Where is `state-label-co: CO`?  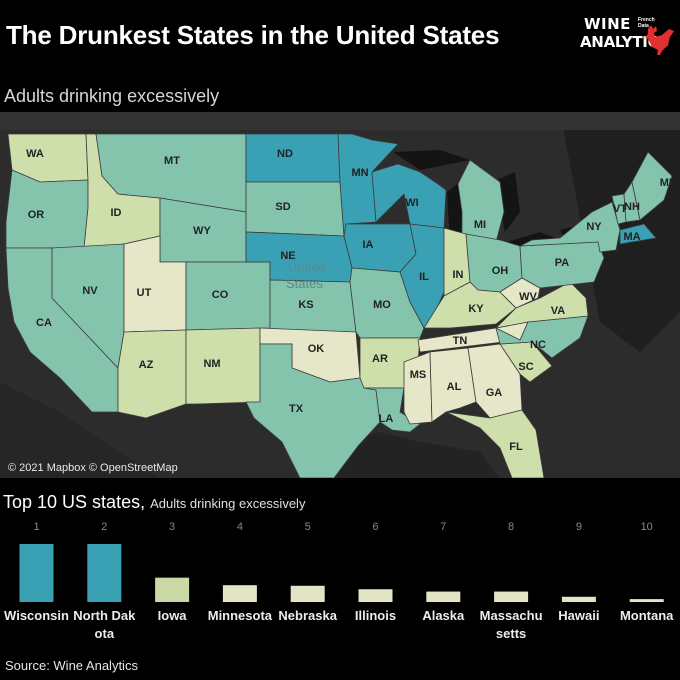
state-label-co: CO is located at coordinates (220, 295).